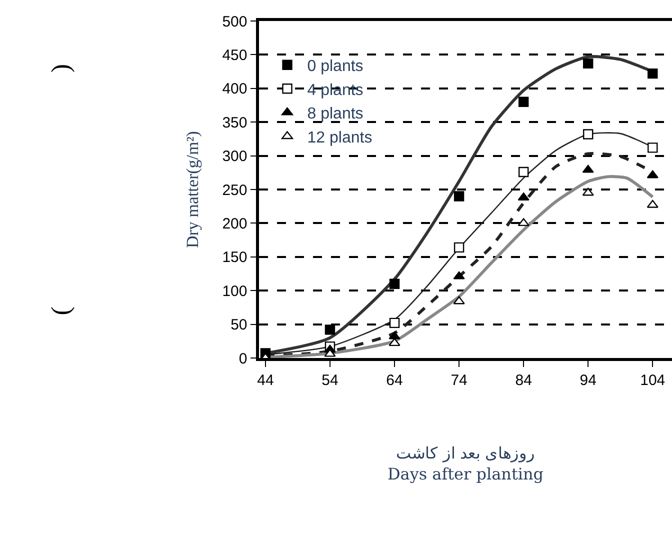 The image size is (672, 556). I want to click on y-tick-label: 150, so click(235, 257).